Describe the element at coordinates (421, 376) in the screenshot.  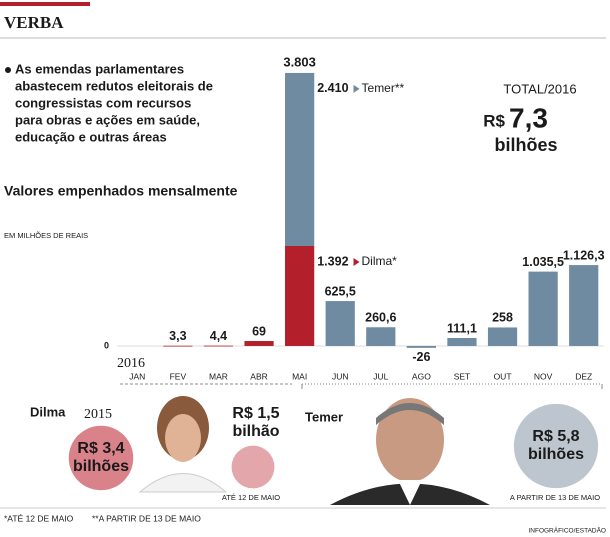
I see `x-tick-label: AGO` at that location.